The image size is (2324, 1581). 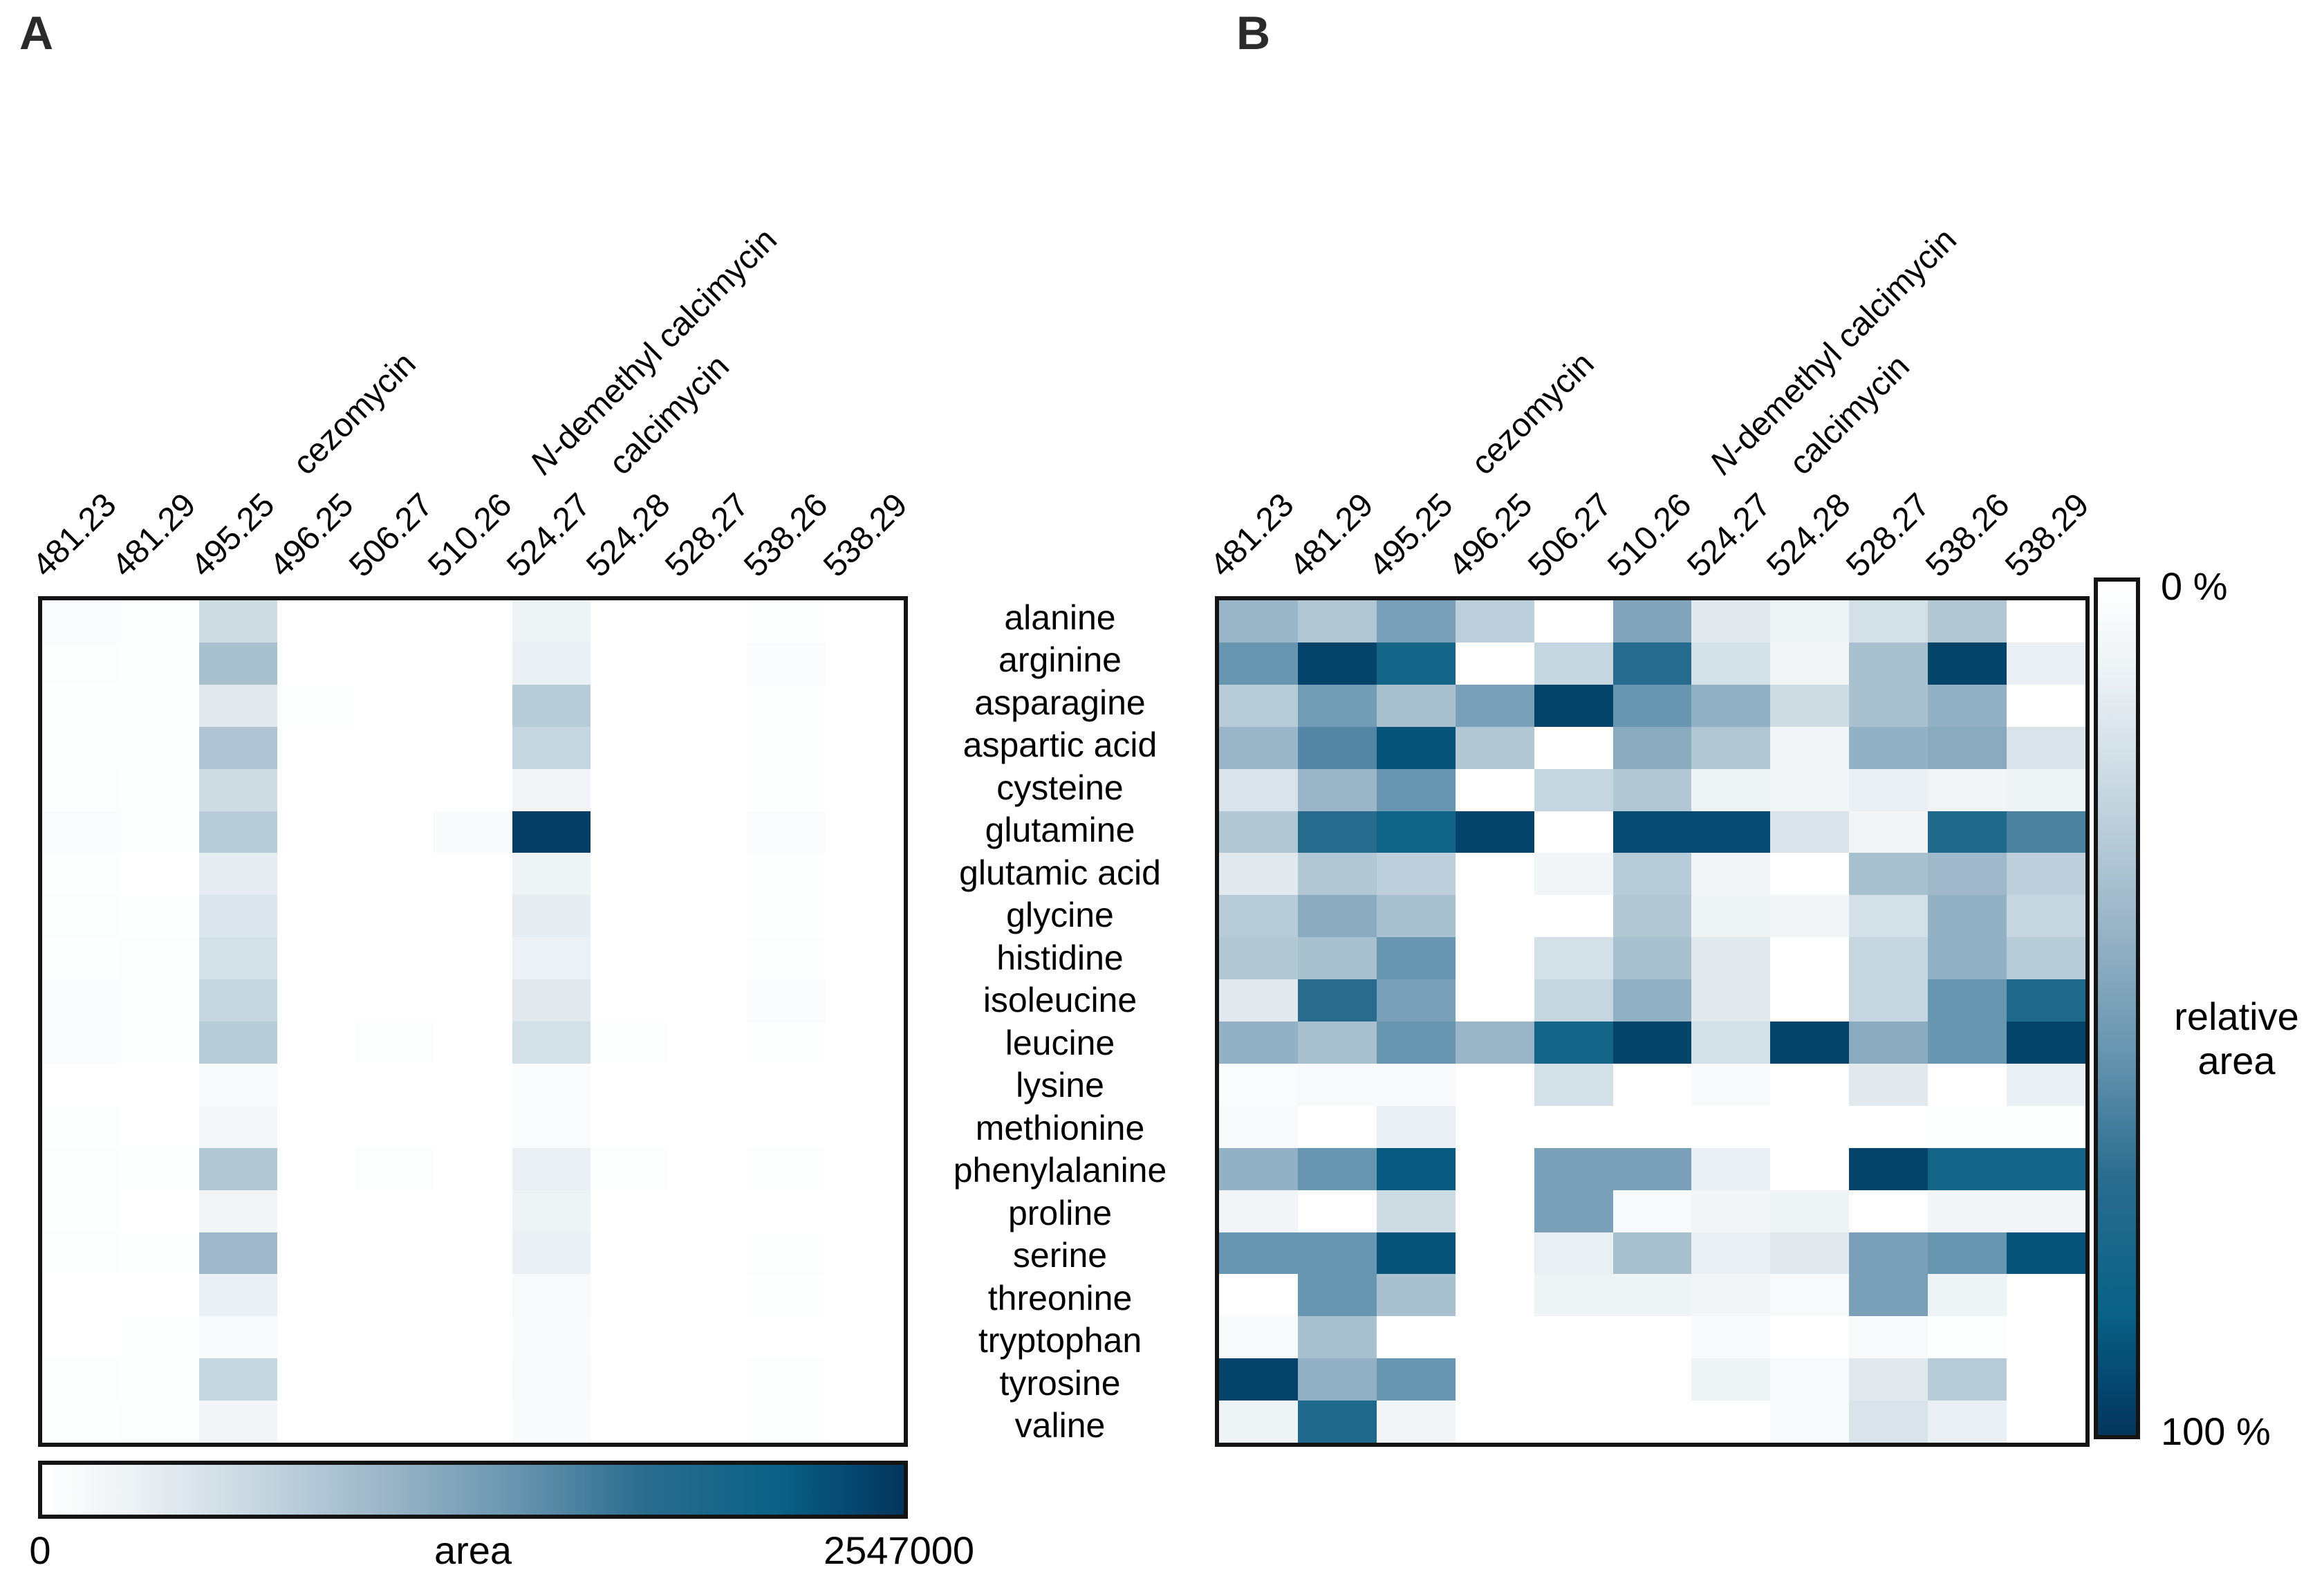 What do you see at coordinates (1573, 1421) in the screenshot?
I see `heatmap-b-cell-valine-506.27` at bounding box center [1573, 1421].